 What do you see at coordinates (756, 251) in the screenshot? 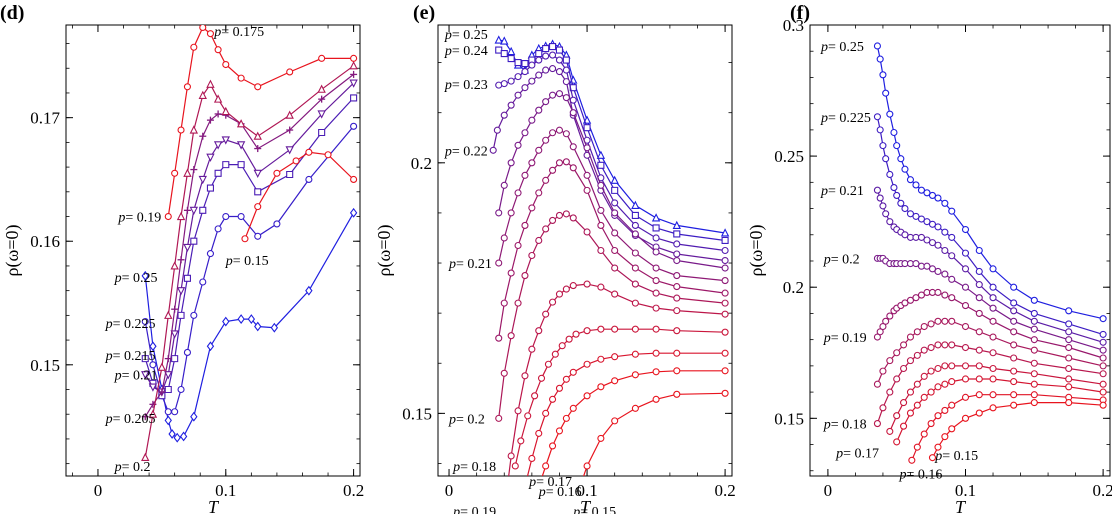
I see `y-axis-label: ρ(ω=0)` at bounding box center [756, 251].